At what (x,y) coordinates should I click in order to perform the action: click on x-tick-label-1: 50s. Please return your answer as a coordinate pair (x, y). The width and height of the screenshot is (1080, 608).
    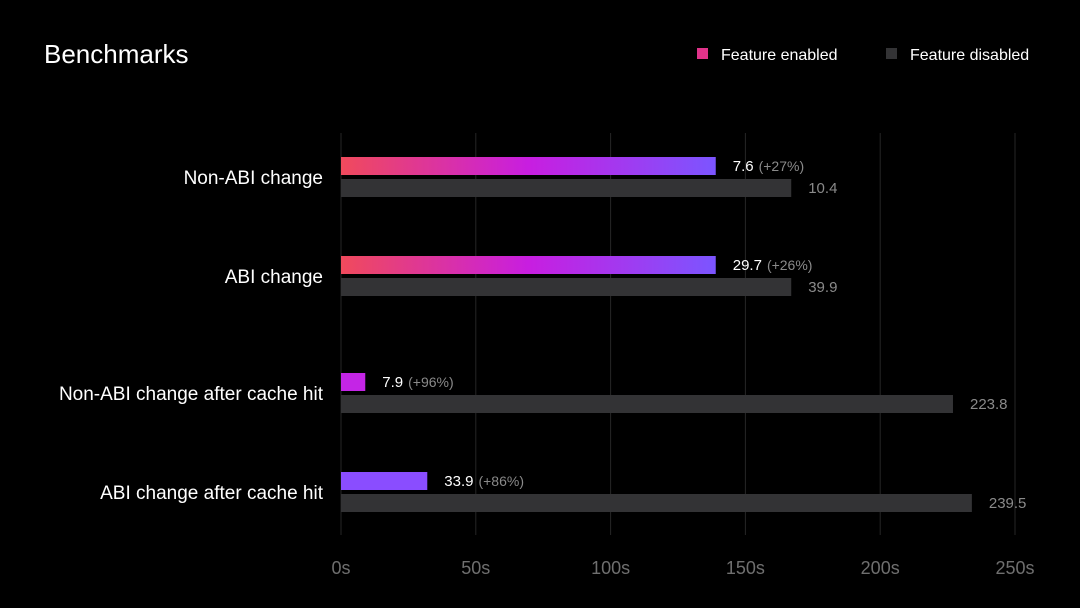
    Looking at the image, I should click on (475, 568).